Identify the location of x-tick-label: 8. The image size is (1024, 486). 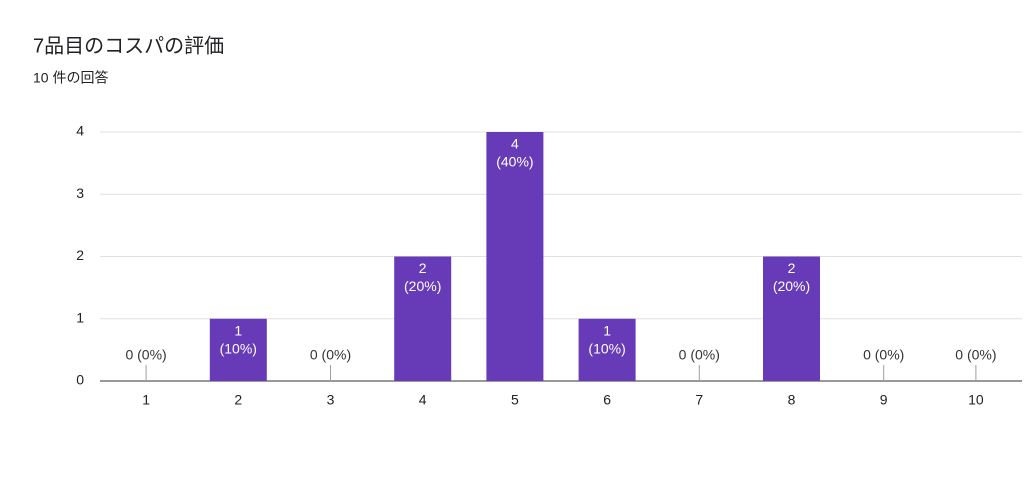
(792, 400).